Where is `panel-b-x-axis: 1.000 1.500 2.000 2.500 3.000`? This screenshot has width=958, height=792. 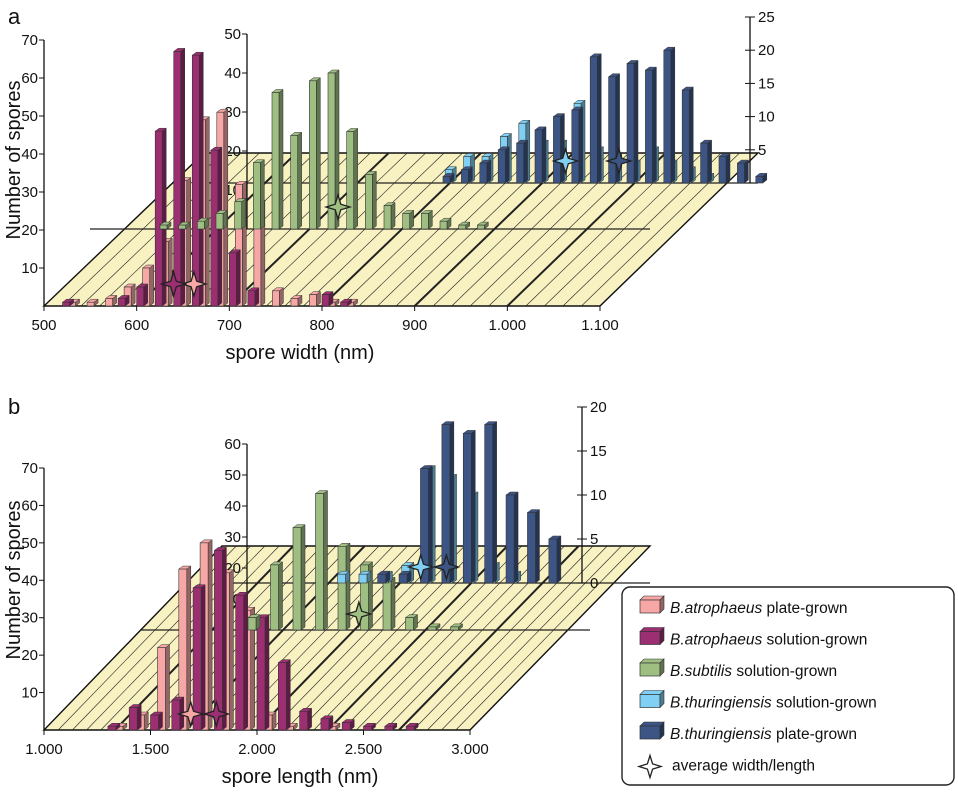
panel-b-x-axis: 1.000 1.500 2.000 2.500 3.000 is located at coordinates (257, 744).